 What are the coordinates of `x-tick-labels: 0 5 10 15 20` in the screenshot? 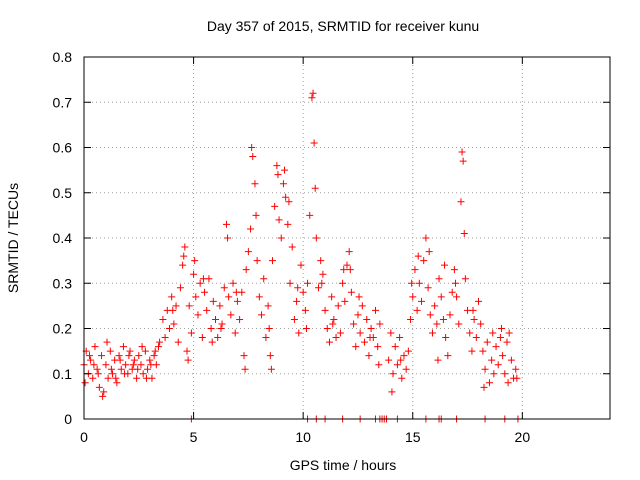 It's located at (305, 437).